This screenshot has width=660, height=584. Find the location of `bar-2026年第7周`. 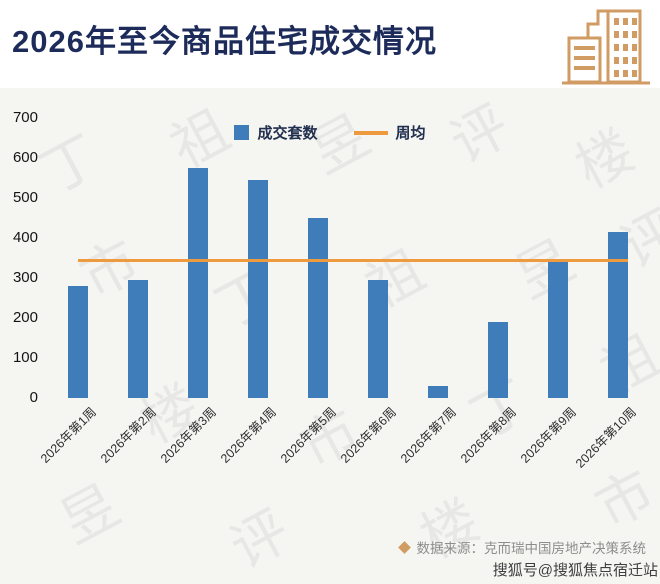

bar-2026年第7周 is located at coordinates (438, 392).